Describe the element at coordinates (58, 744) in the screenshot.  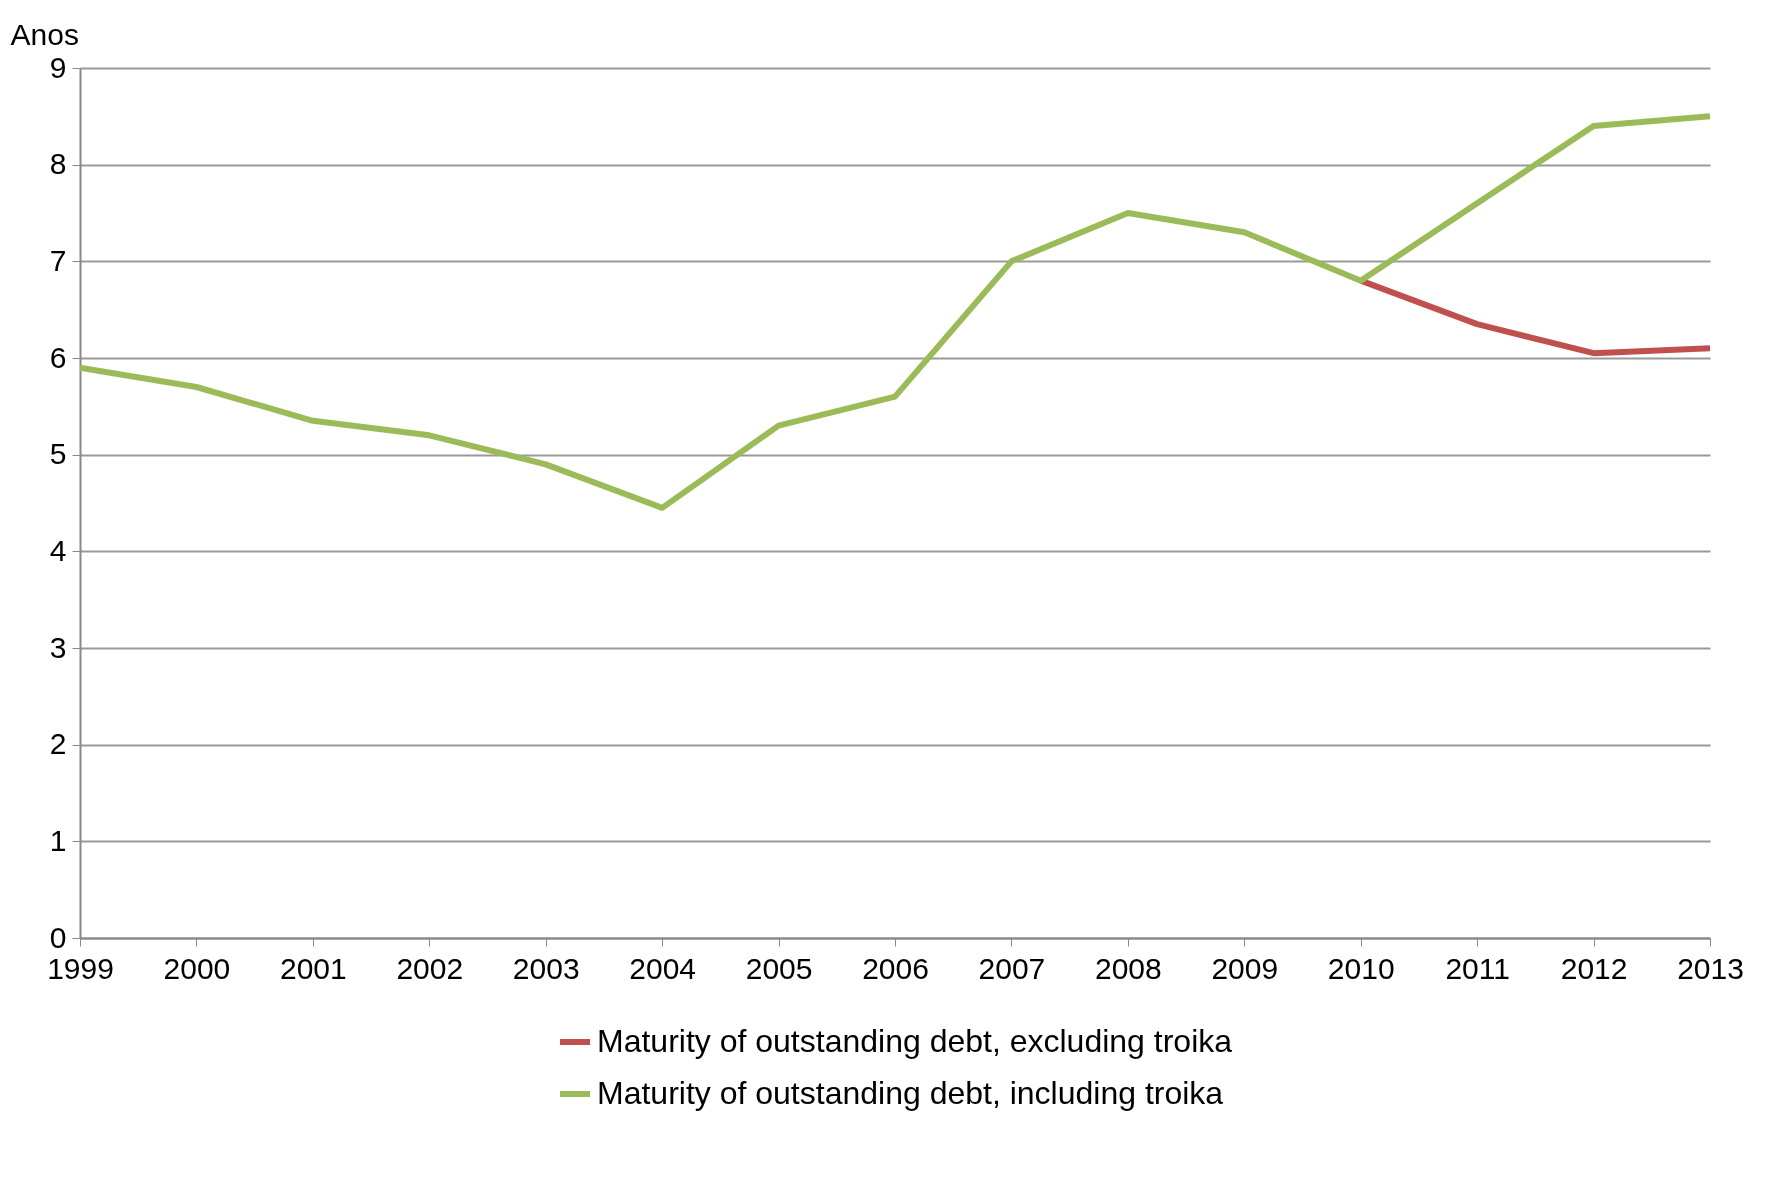
I see `y-tick-label: 2` at that location.